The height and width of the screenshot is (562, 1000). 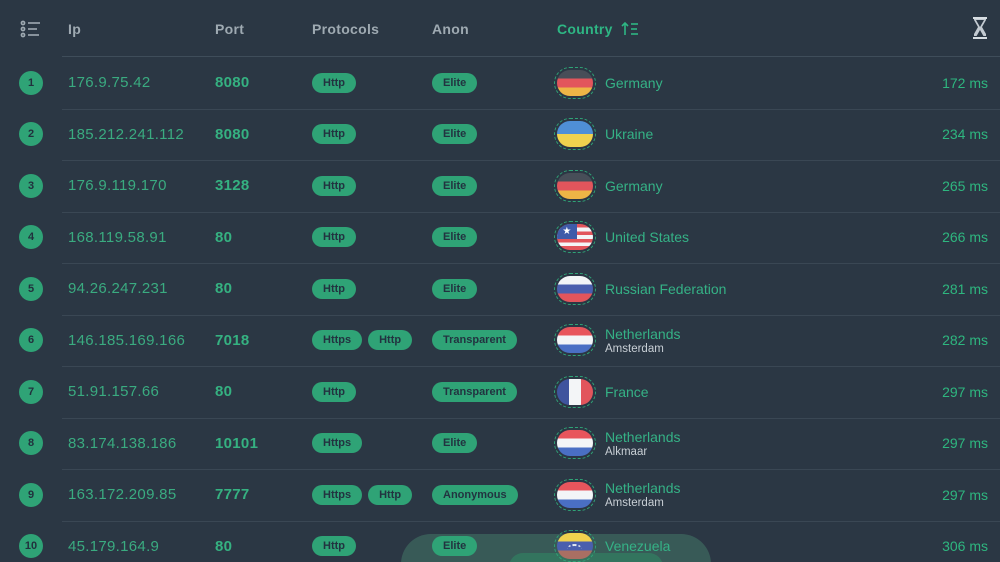 I want to click on ip-value: 45.179.164.9, so click(x=114, y=546).